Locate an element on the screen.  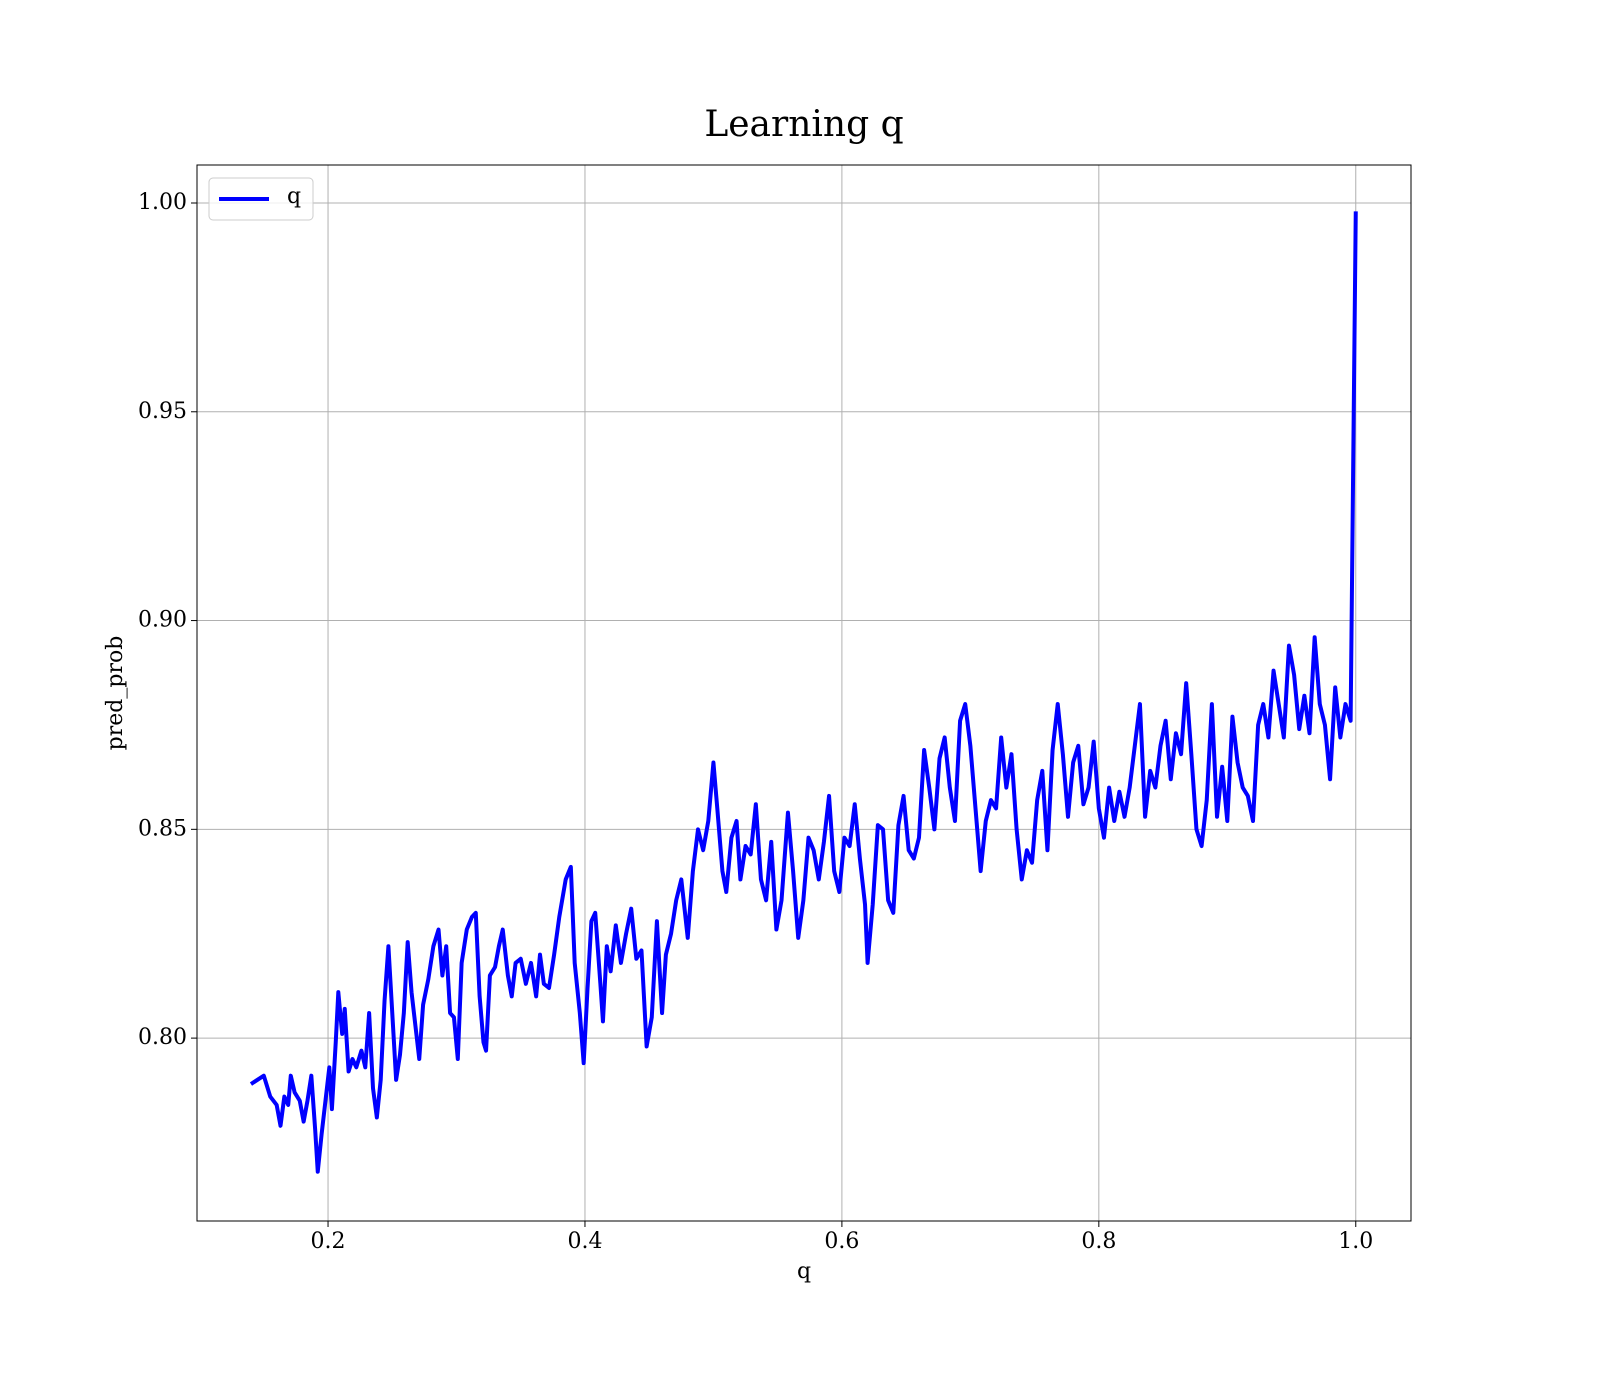
x-tick-label: 0.6 is located at coordinates (841, 1241).